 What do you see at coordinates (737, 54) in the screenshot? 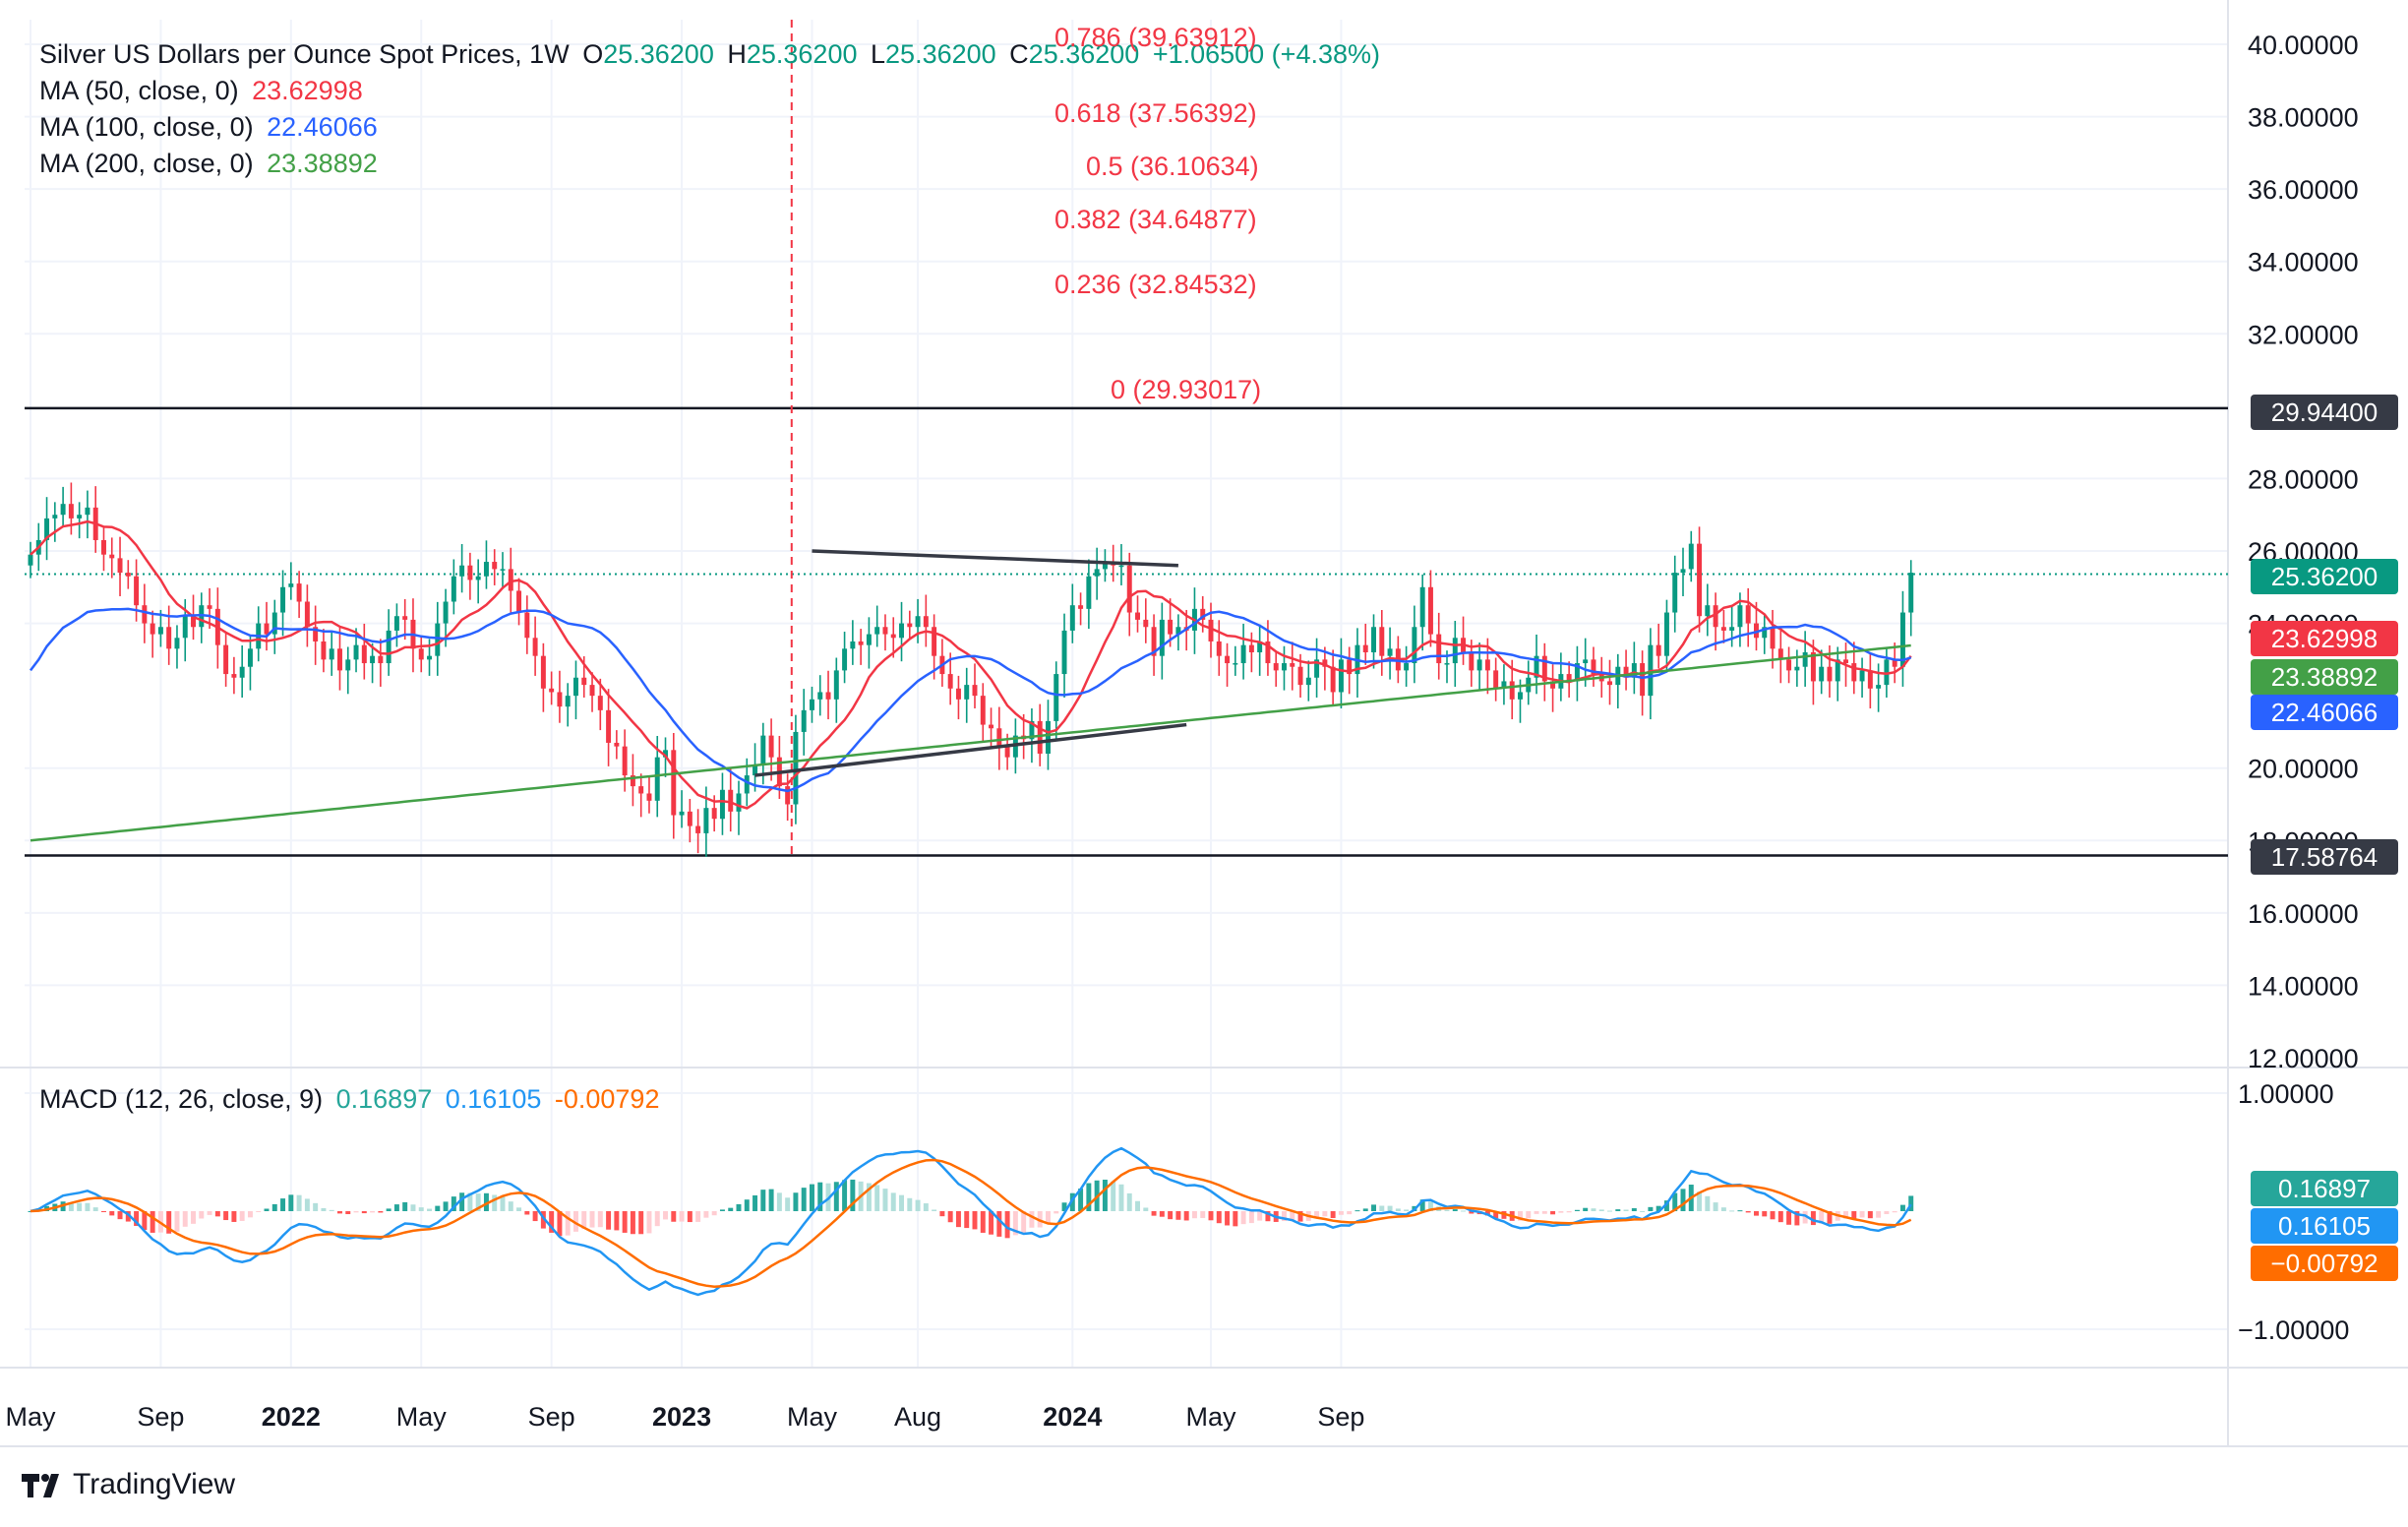
I see `ohlc-h-label: H` at bounding box center [737, 54].